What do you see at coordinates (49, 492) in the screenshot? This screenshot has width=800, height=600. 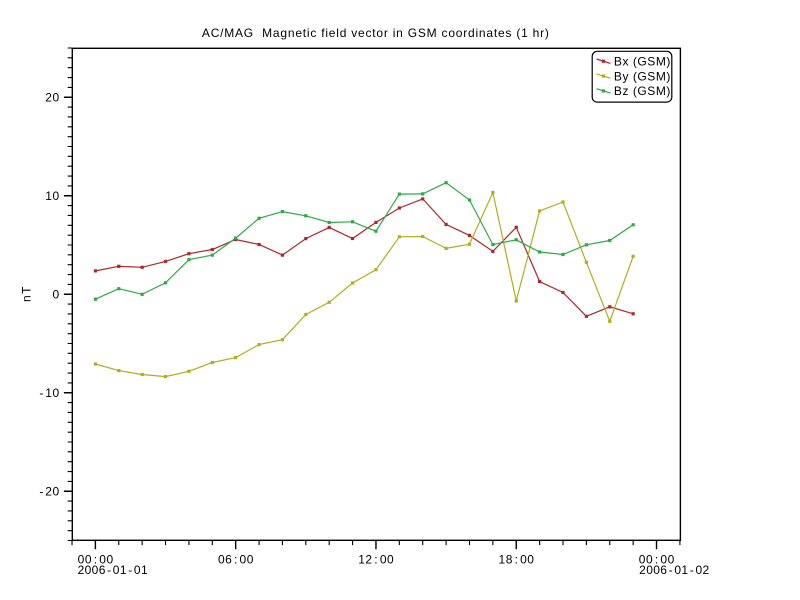 I see `svg-text: -20` at bounding box center [49, 492].